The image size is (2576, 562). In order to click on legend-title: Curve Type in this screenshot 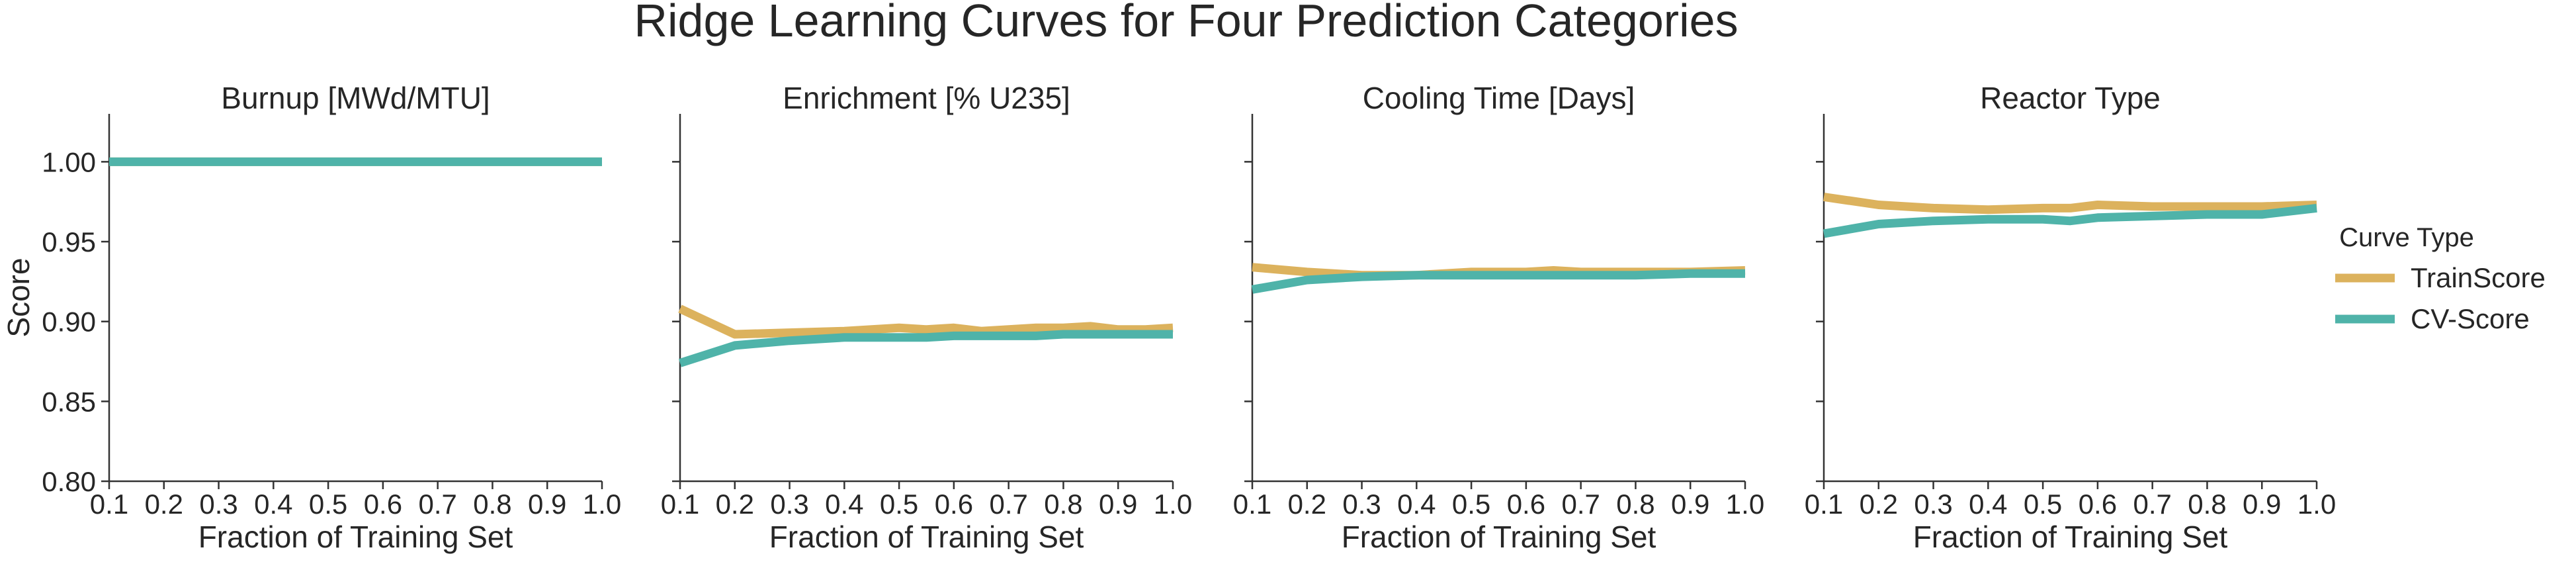, I will do `click(2406, 238)`.